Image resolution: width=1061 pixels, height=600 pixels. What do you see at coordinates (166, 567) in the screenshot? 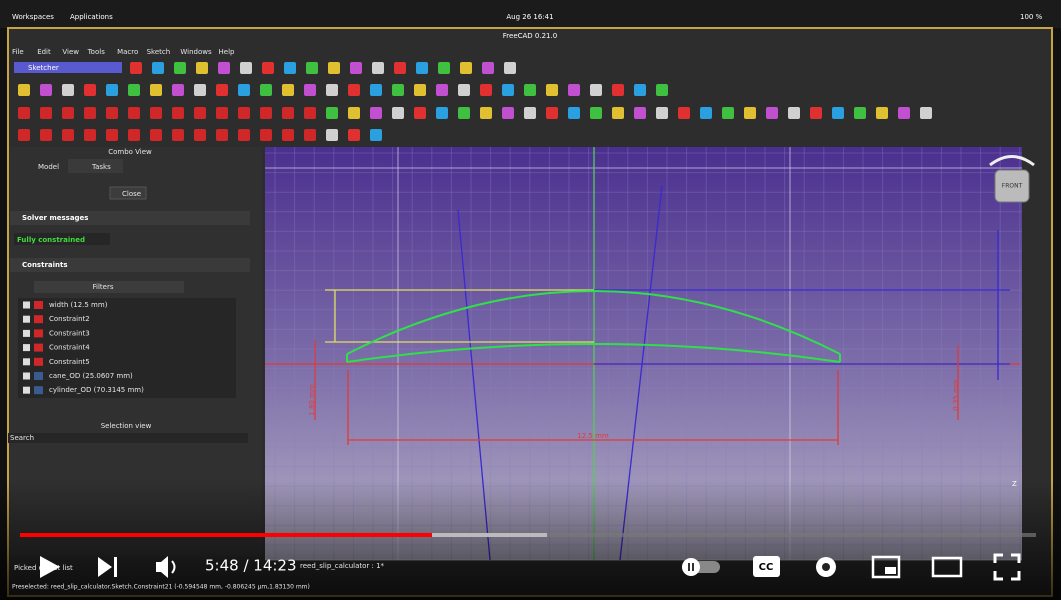
I see `volume-button` at bounding box center [166, 567].